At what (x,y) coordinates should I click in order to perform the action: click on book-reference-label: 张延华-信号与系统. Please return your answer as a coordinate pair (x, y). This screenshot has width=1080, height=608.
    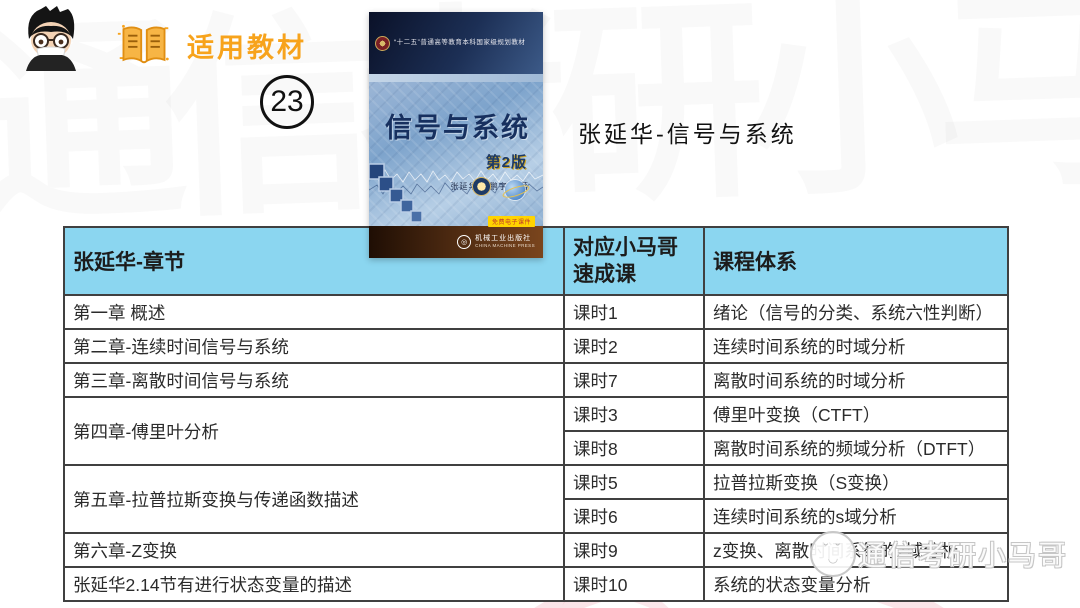
    Looking at the image, I should click on (687, 135).